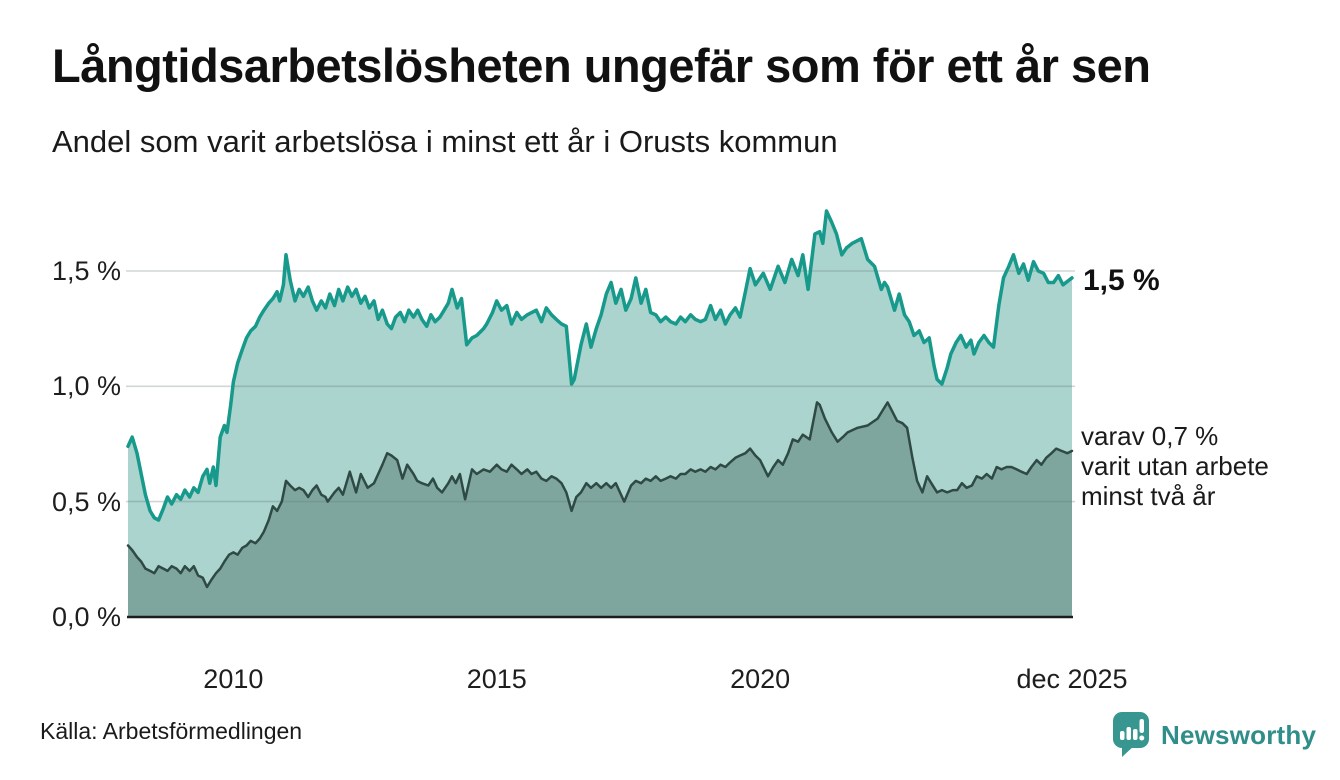 The image size is (1340, 780). I want to click on newsworthy-logo: Newsworthy, so click(1217, 735).